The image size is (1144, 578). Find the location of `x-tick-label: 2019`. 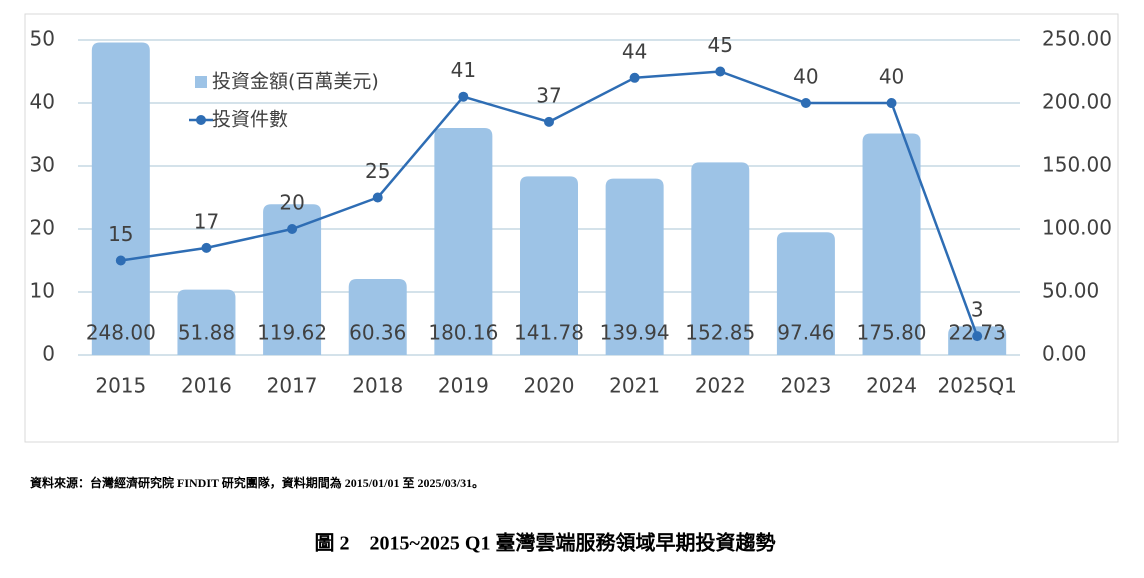

x-tick-label: 2019 is located at coordinates (463, 386).